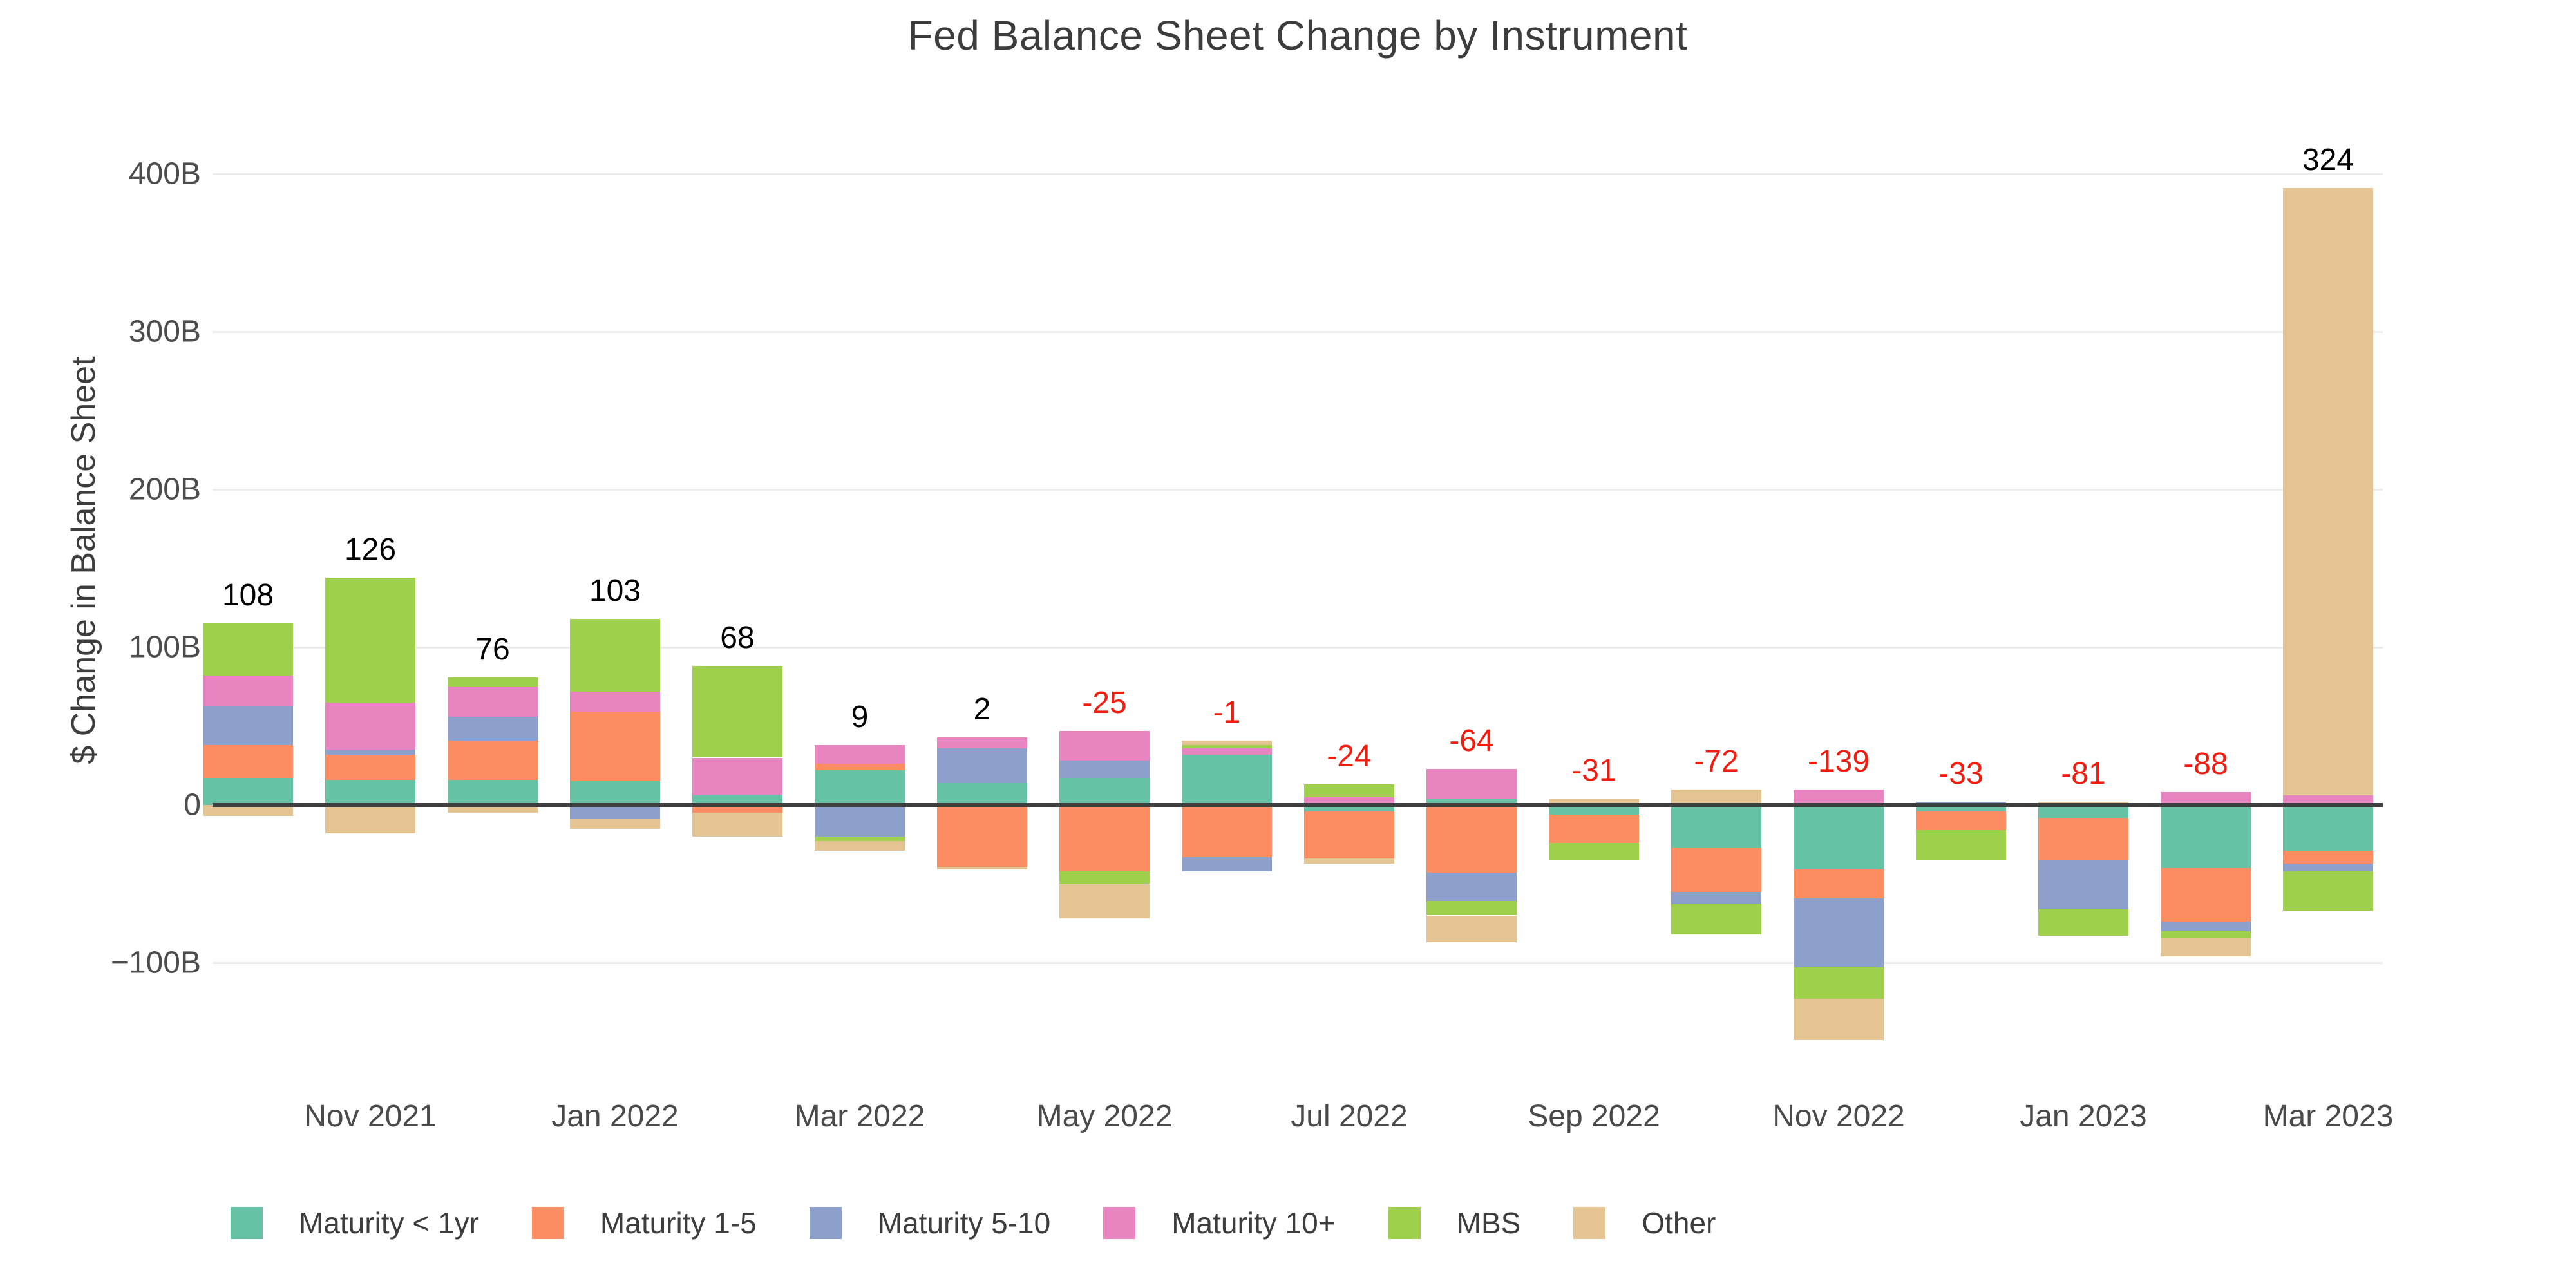 Image resolution: width=2576 pixels, height=1288 pixels. Describe the element at coordinates (389, 1223) in the screenshot. I see `legend-label: Maturity < 1yr` at that location.